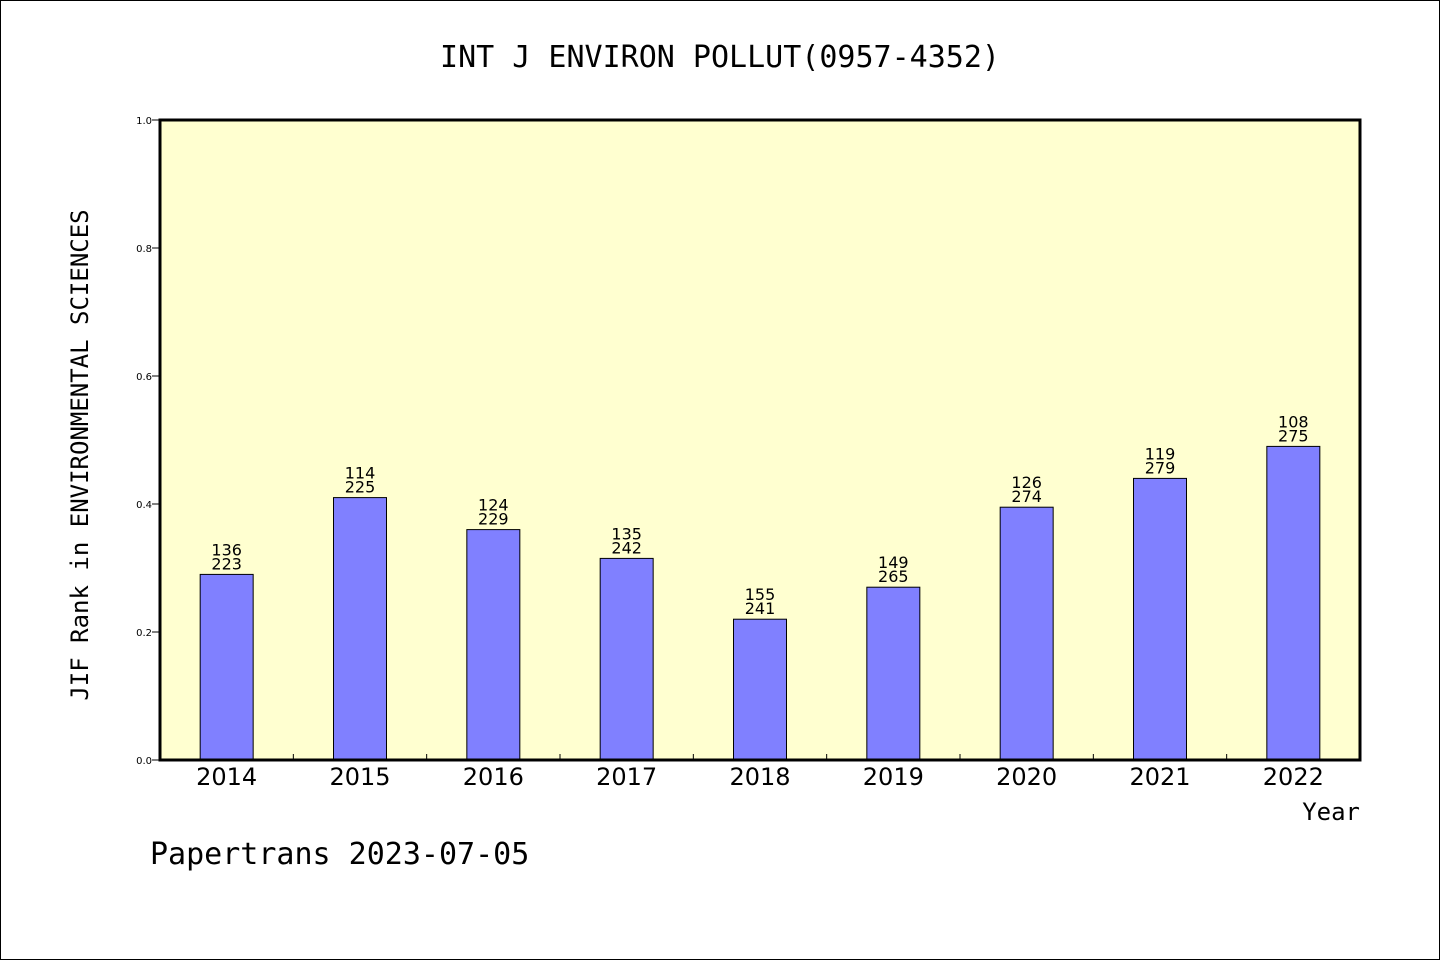 The height and width of the screenshot is (960, 1440). Describe the element at coordinates (626, 547) in the screenshot. I see `bar-total-label: 242` at that location.